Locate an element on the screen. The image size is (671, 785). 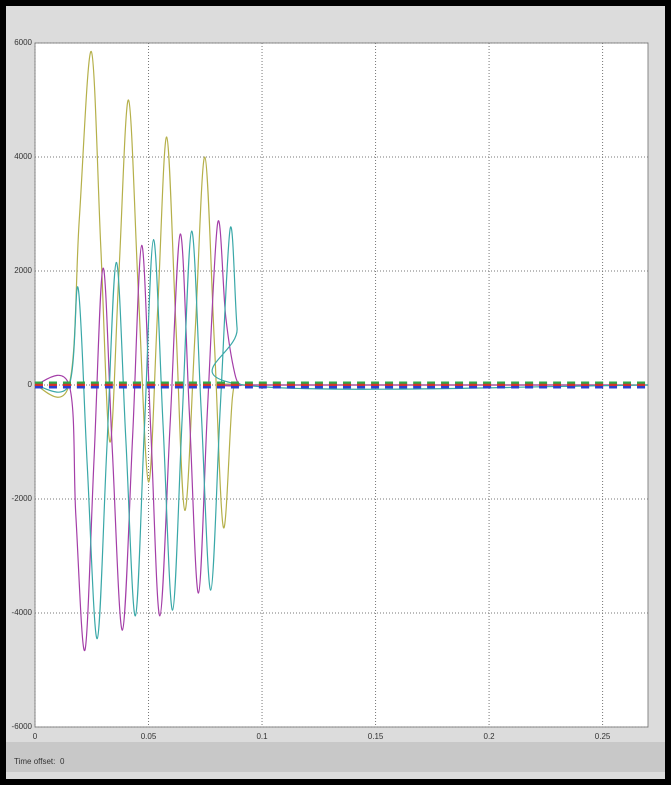
x-tick-label: 0.2 is located at coordinates (490, 736).